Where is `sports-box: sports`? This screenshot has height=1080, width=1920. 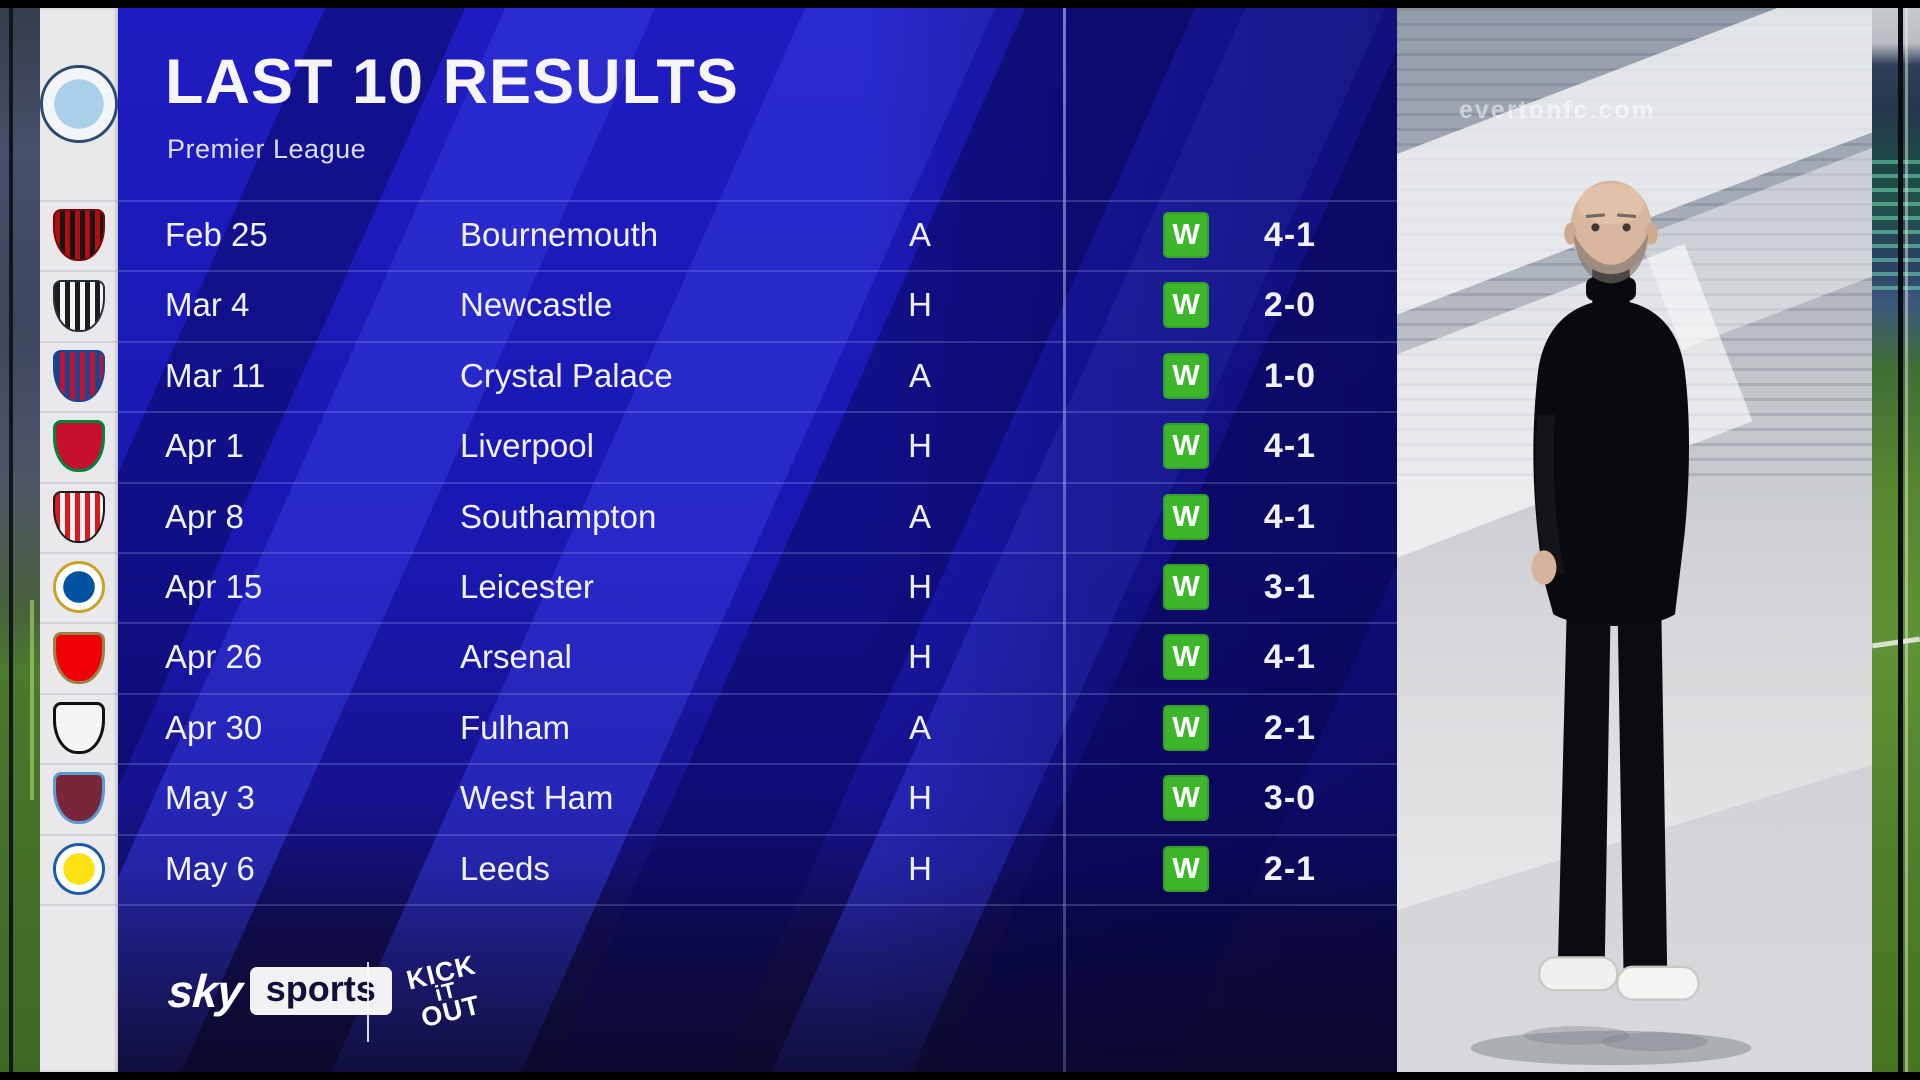
sports-box: sports is located at coordinates (320, 991).